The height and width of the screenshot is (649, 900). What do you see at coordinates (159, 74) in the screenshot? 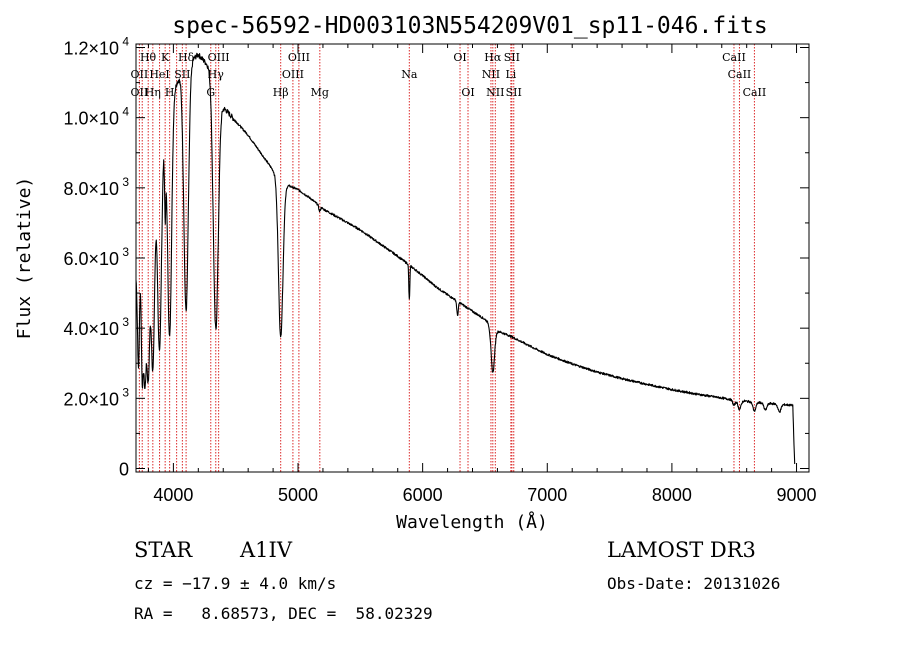
I see `line-marker-label: HeI` at bounding box center [159, 74].